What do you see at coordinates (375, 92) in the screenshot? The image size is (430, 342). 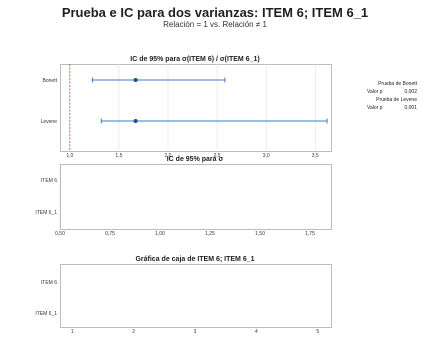 I see `bonett-pvalue-label: Valor p` at bounding box center [375, 92].